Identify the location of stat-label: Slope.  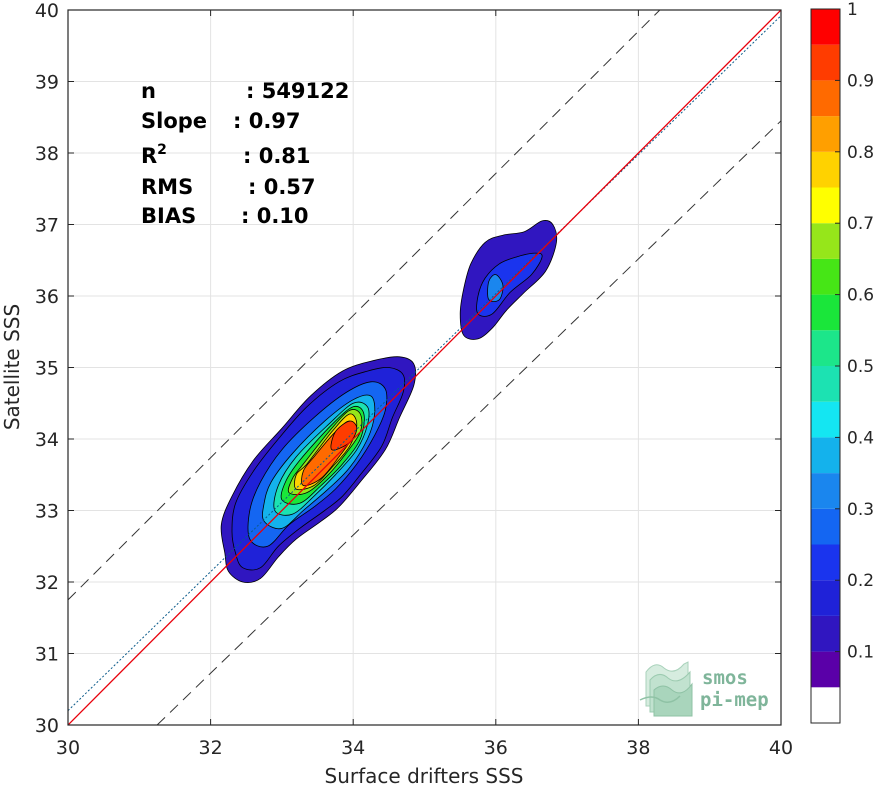
(174, 121).